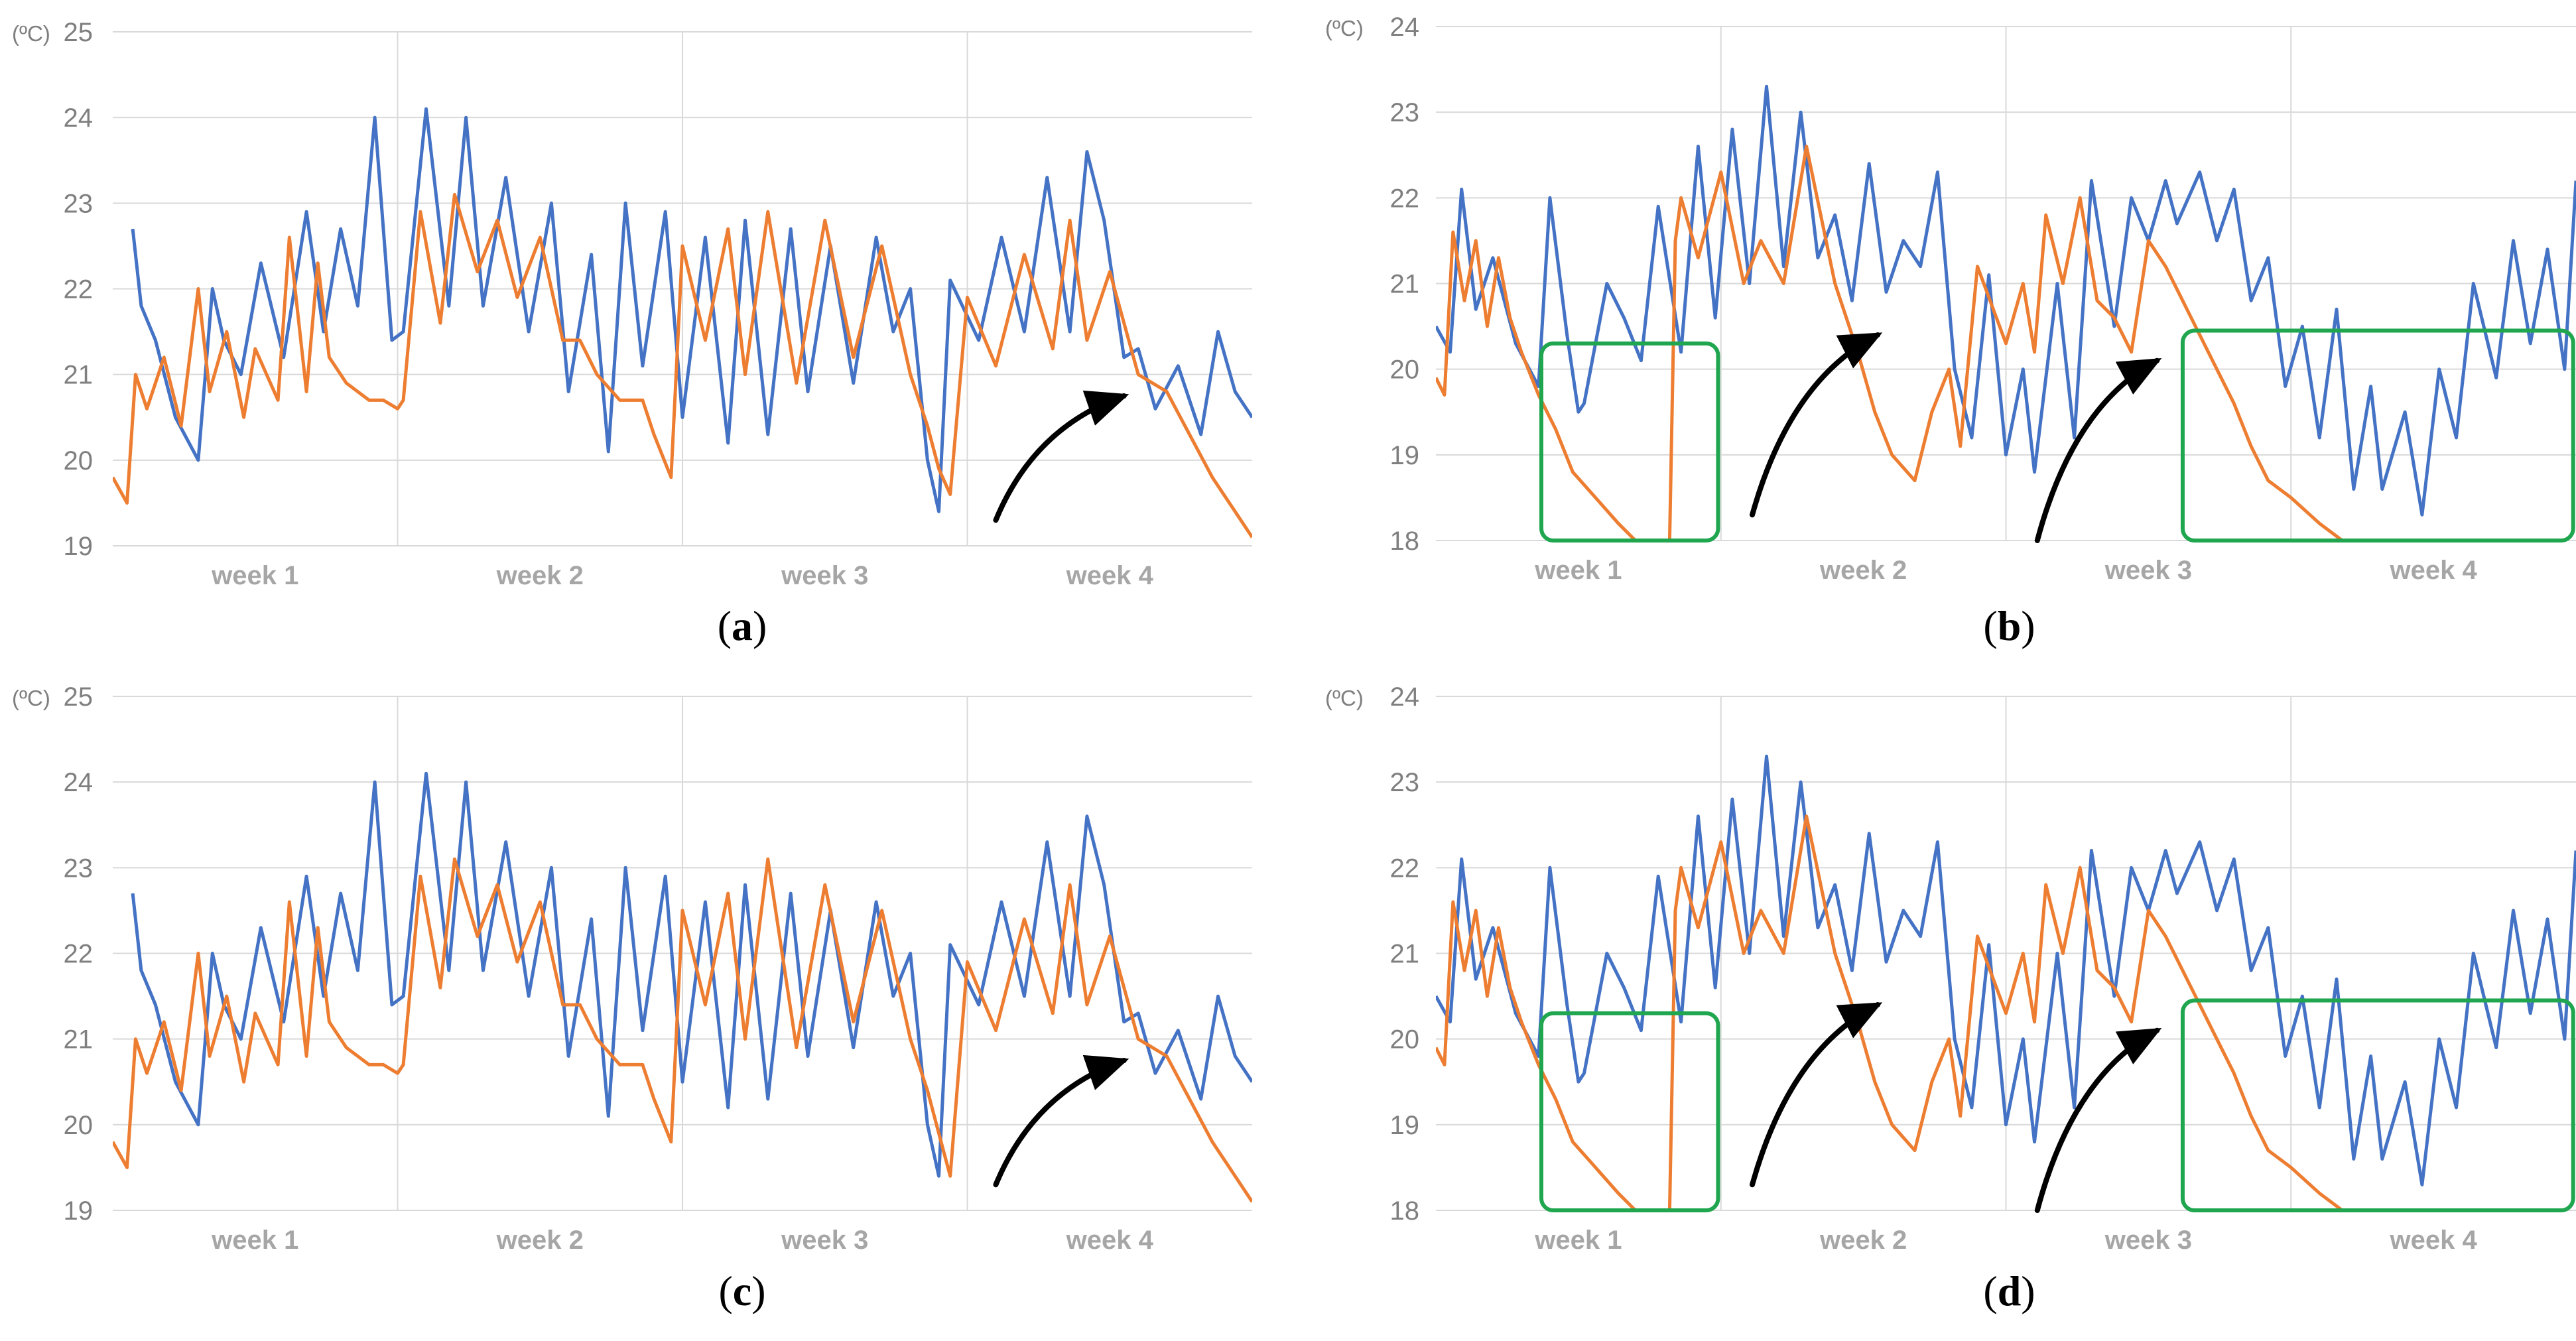 The image size is (2576, 1341). I want to click on panel-caption: (c), so click(742, 1290).